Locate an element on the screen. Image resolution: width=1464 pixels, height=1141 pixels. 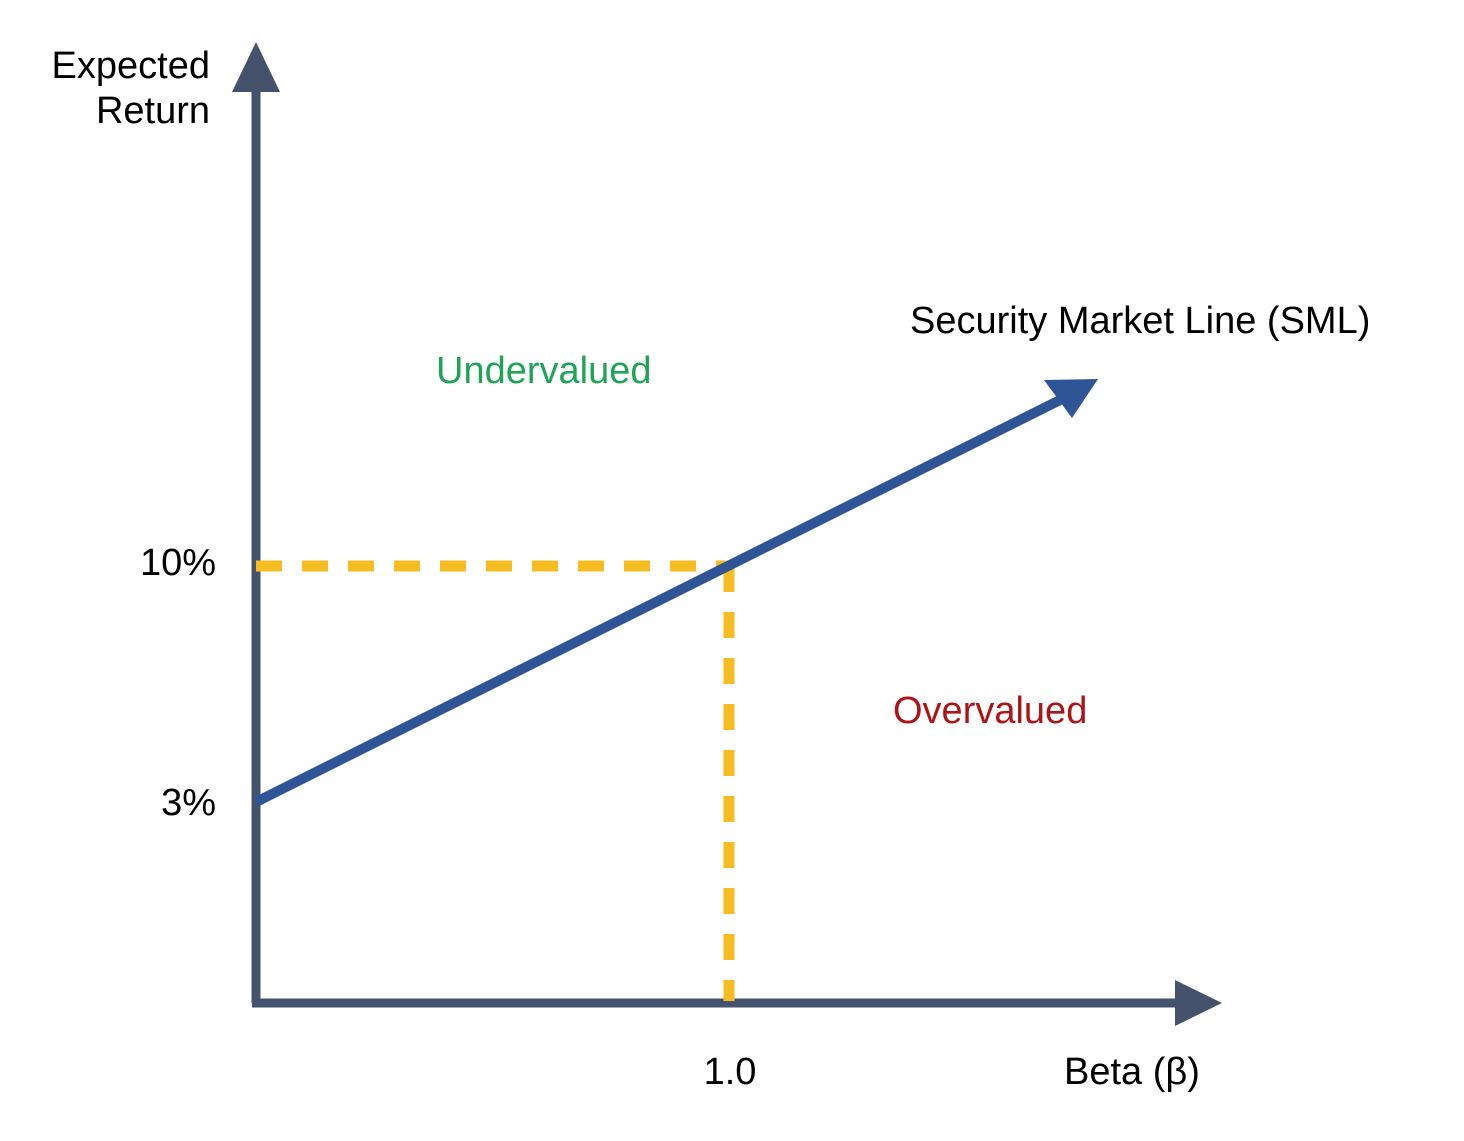
x-axis-tick-label-beta-1: 1.0 is located at coordinates (730, 1072).